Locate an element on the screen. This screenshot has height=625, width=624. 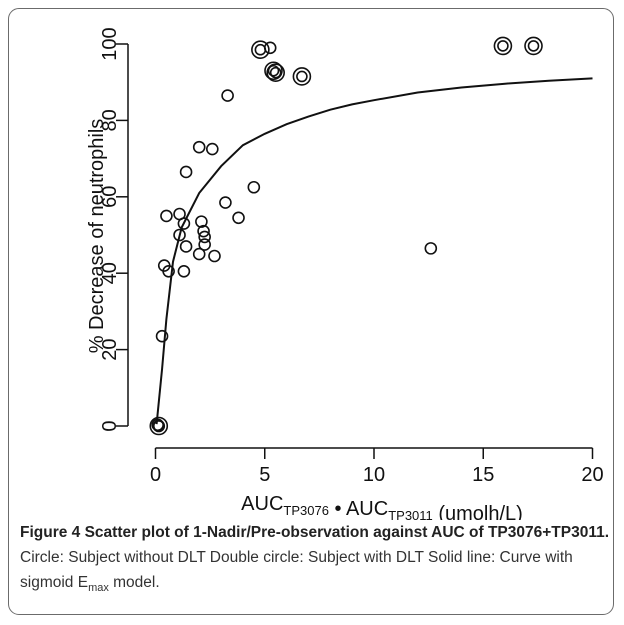
caption-text-end: model. is located at coordinates (134, 582).